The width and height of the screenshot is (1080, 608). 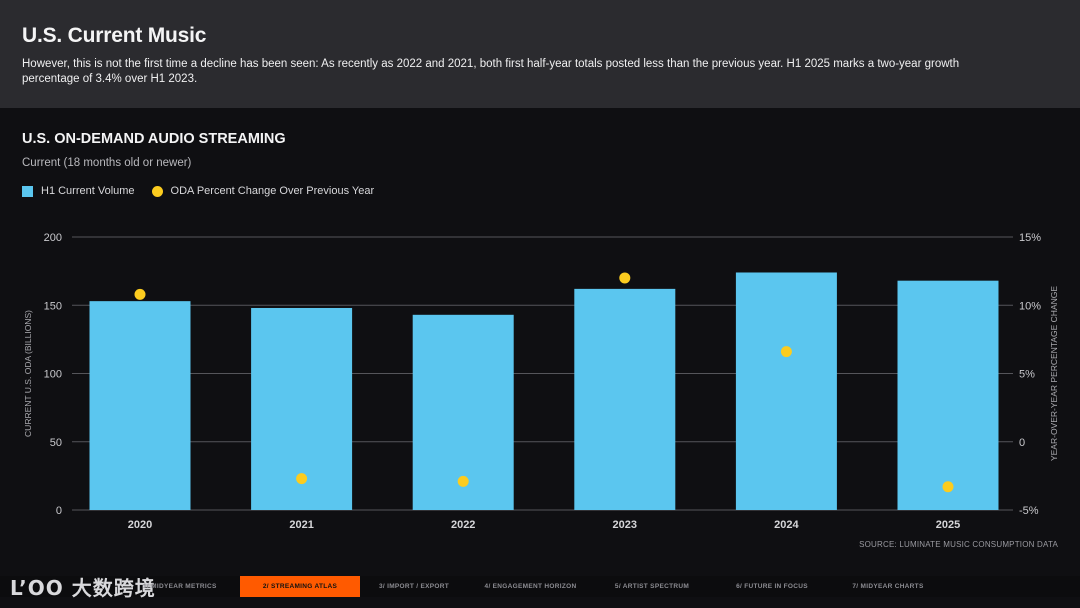 What do you see at coordinates (272, 191) in the screenshot?
I see `legend-label-percent-change: ODA Percent Change Over Previous Year` at bounding box center [272, 191].